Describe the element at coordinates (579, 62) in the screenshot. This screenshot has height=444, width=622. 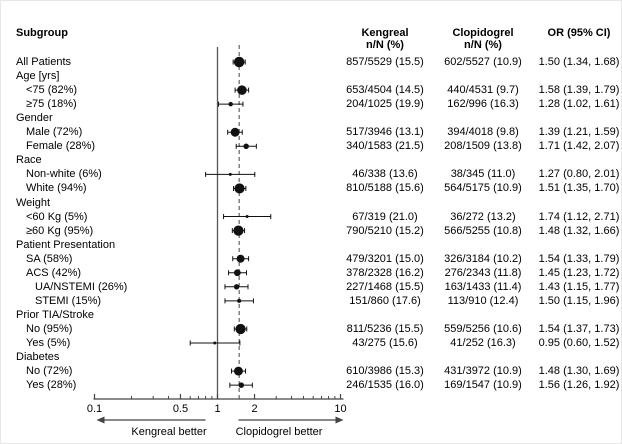
I see `or-ci-value: 1.50 (1.34, 1.68)` at that location.